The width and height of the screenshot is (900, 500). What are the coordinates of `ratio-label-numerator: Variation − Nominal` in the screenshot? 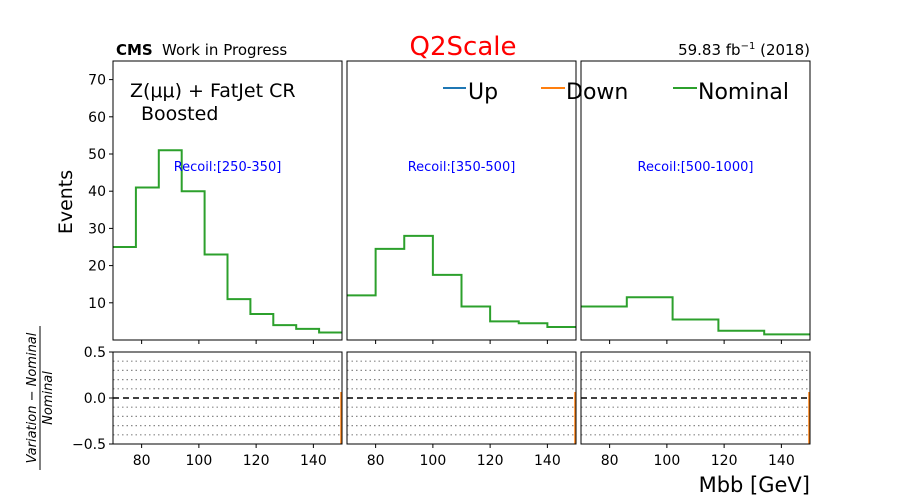 It's located at (32, 397).